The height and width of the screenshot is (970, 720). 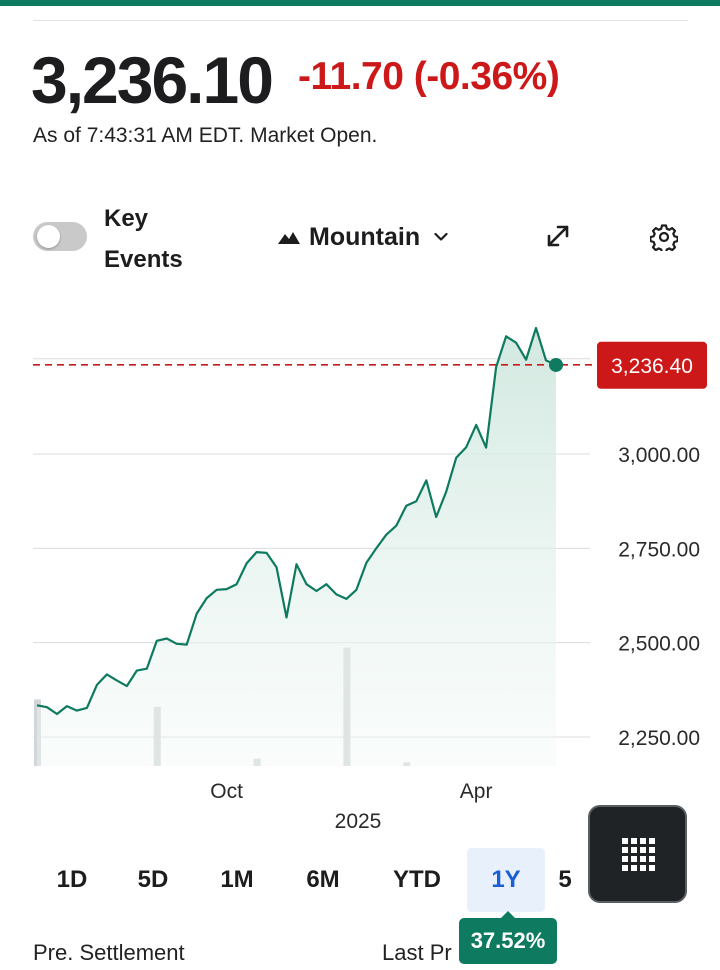 What do you see at coordinates (164, 239) in the screenshot?
I see `key-events-label: Key Events` at bounding box center [164, 239].